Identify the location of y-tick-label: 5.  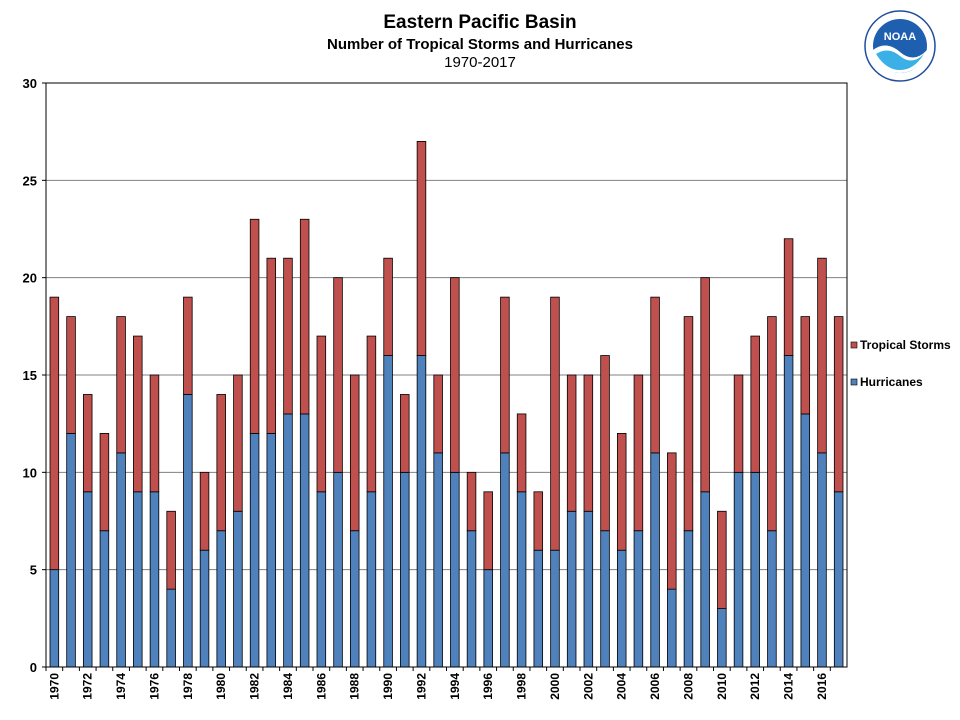
(33, 570).